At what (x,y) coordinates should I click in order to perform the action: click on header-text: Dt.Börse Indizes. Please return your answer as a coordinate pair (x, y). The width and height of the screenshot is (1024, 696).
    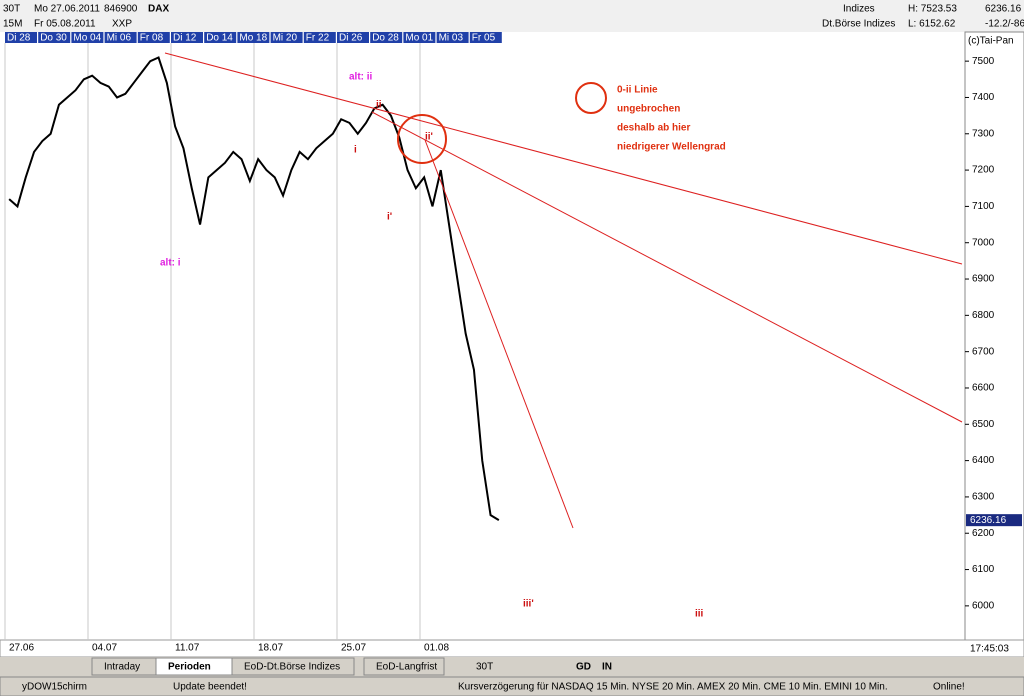
    Looking at the image, I should click on (858, 24).